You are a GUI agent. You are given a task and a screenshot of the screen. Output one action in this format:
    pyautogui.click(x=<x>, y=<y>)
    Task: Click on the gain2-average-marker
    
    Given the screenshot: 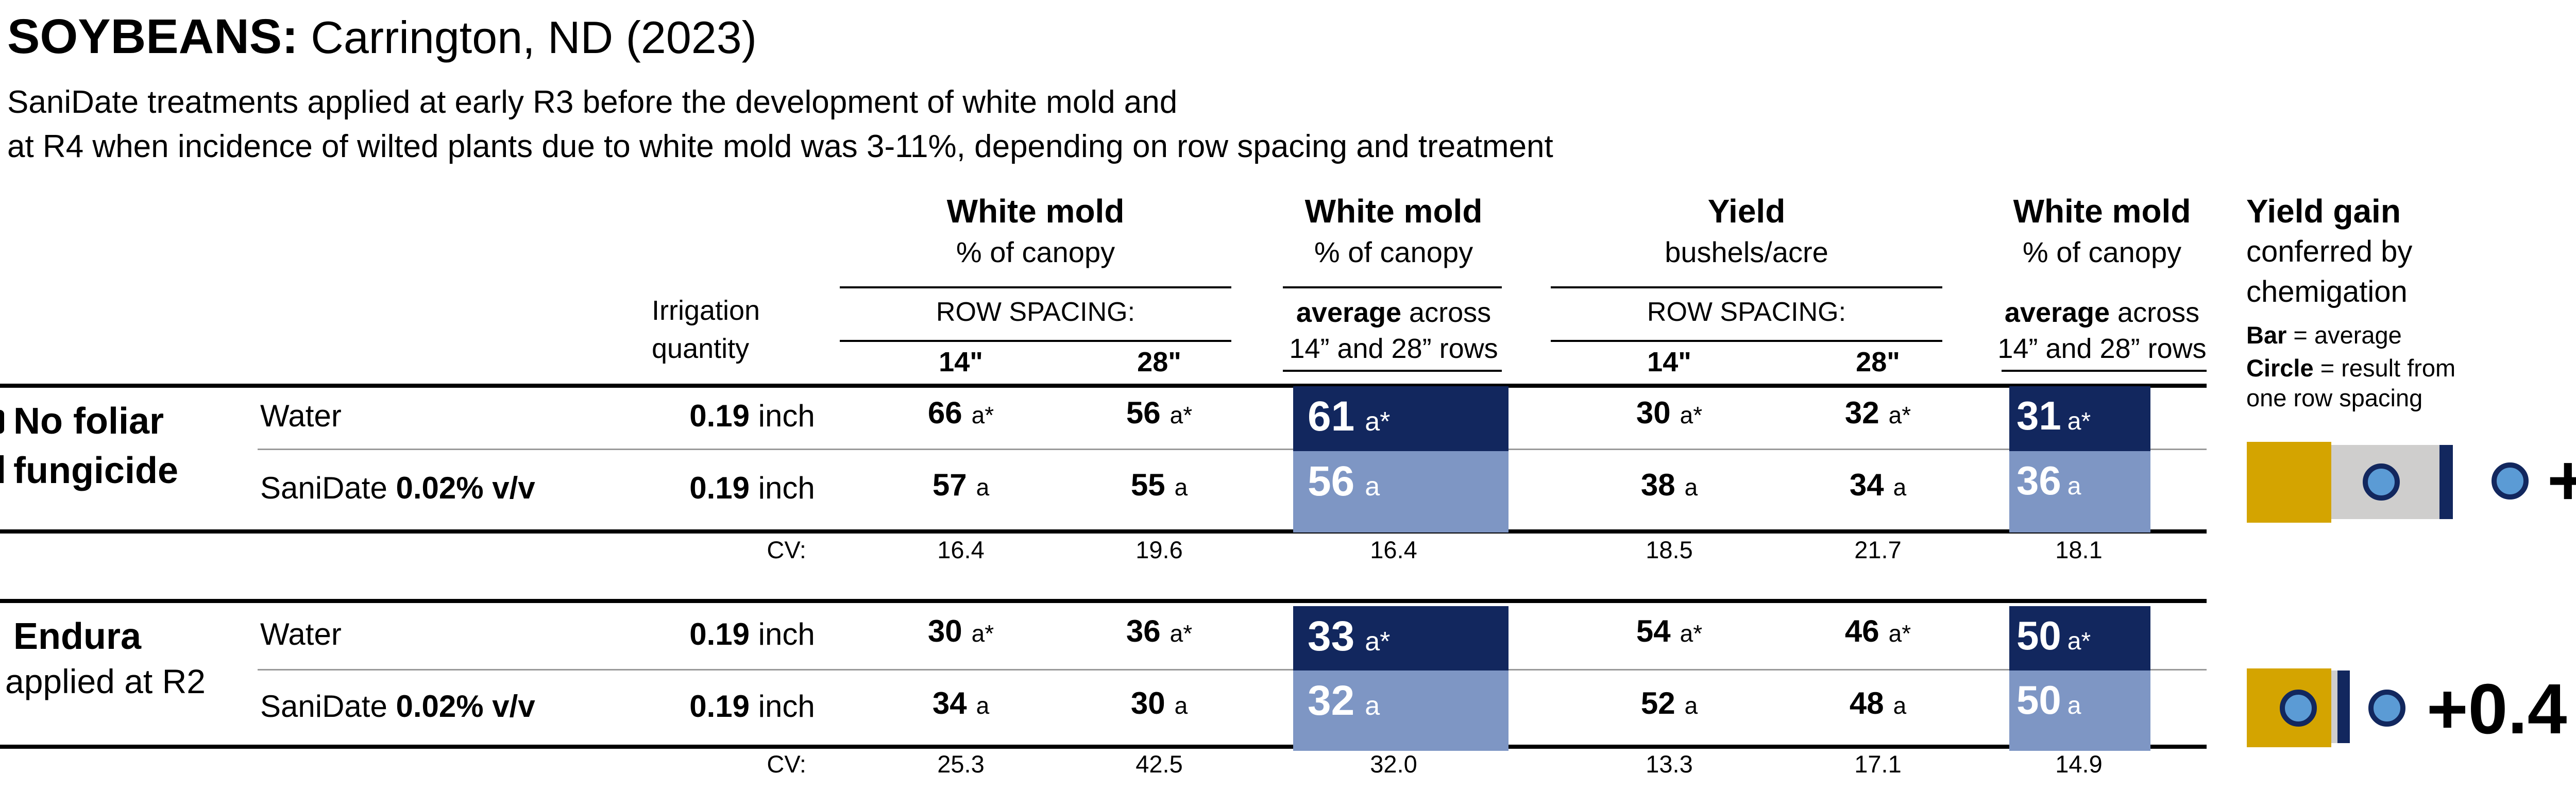 What is the action you would take?
    pyautogui.click(x=2343, y=706)
    